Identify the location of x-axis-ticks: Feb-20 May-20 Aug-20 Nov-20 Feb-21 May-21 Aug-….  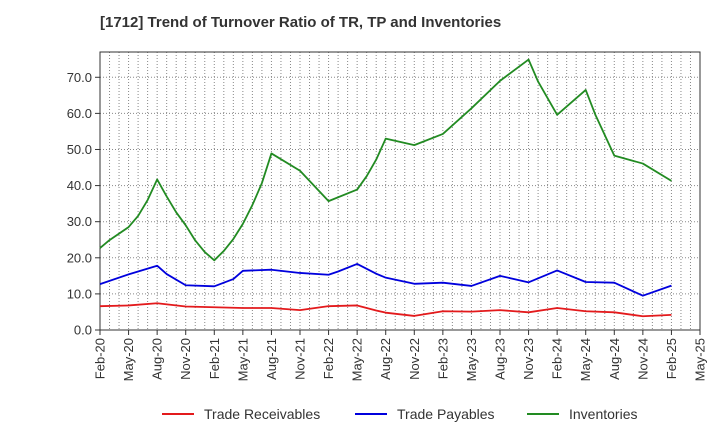
(400, 359).